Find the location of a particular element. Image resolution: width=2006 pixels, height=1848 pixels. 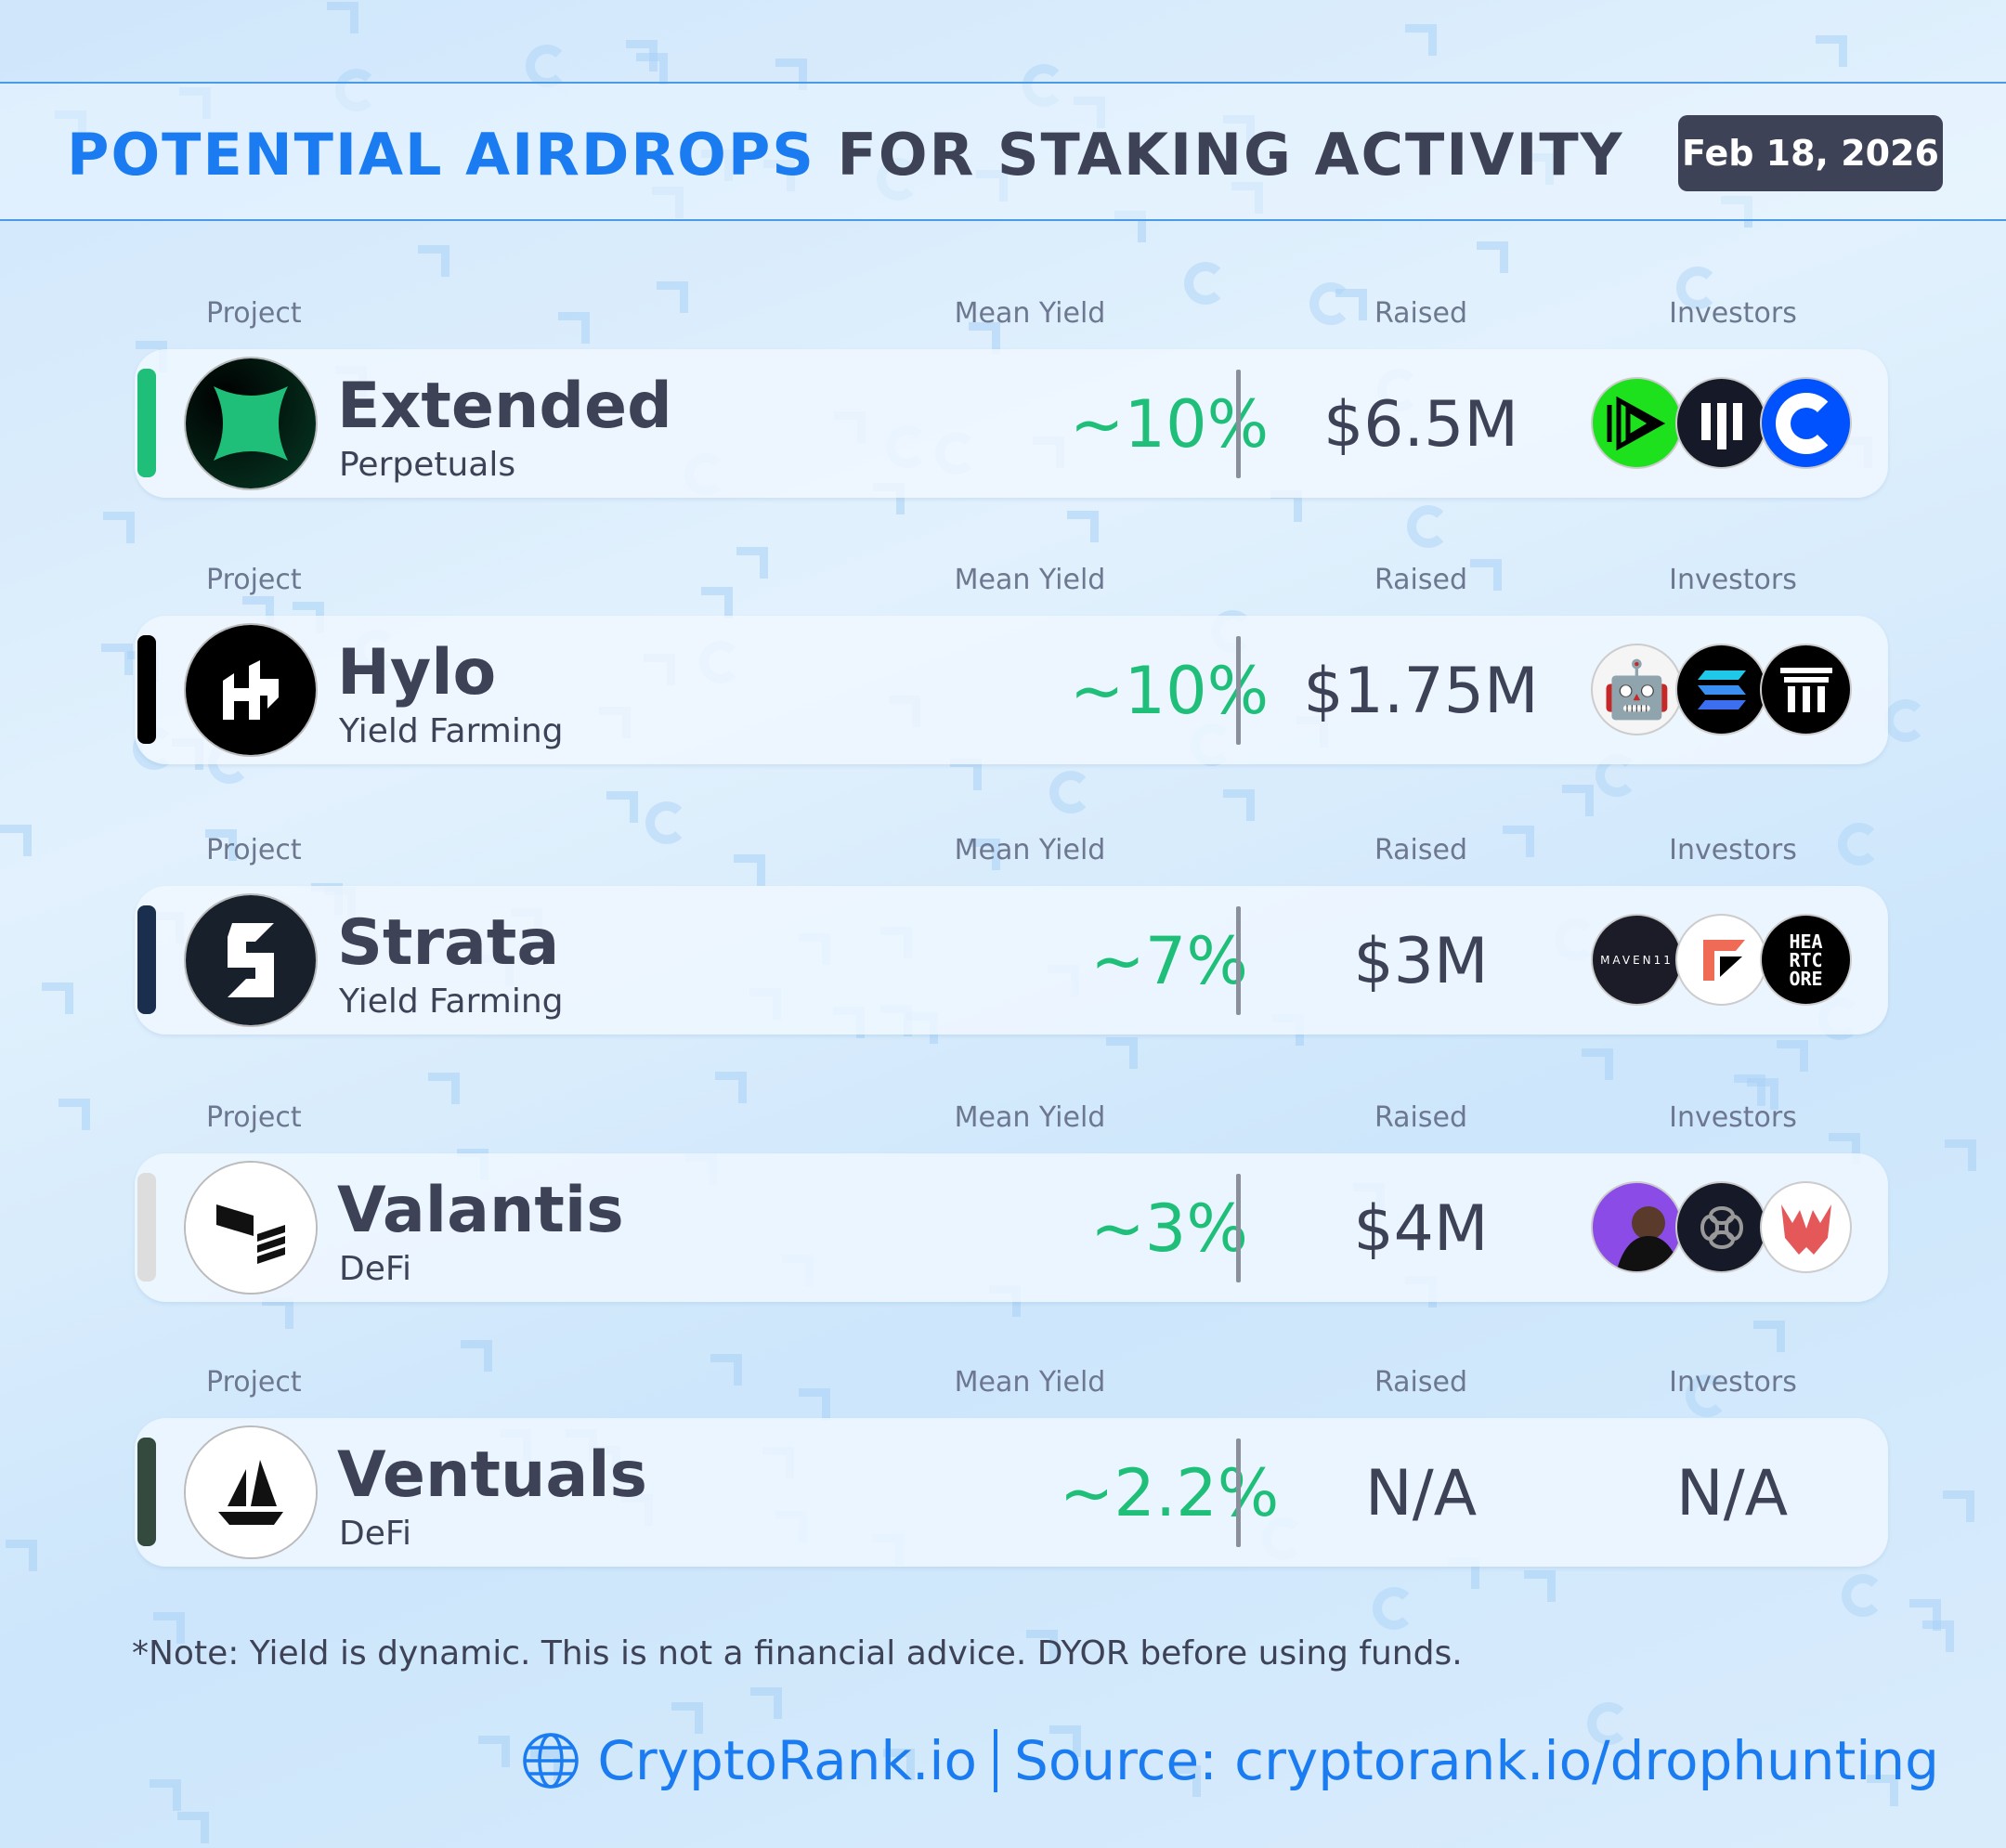

project-row: Ventuals DeFi ~2.2% N/A N/A is located at coordinates (1012, 1493).